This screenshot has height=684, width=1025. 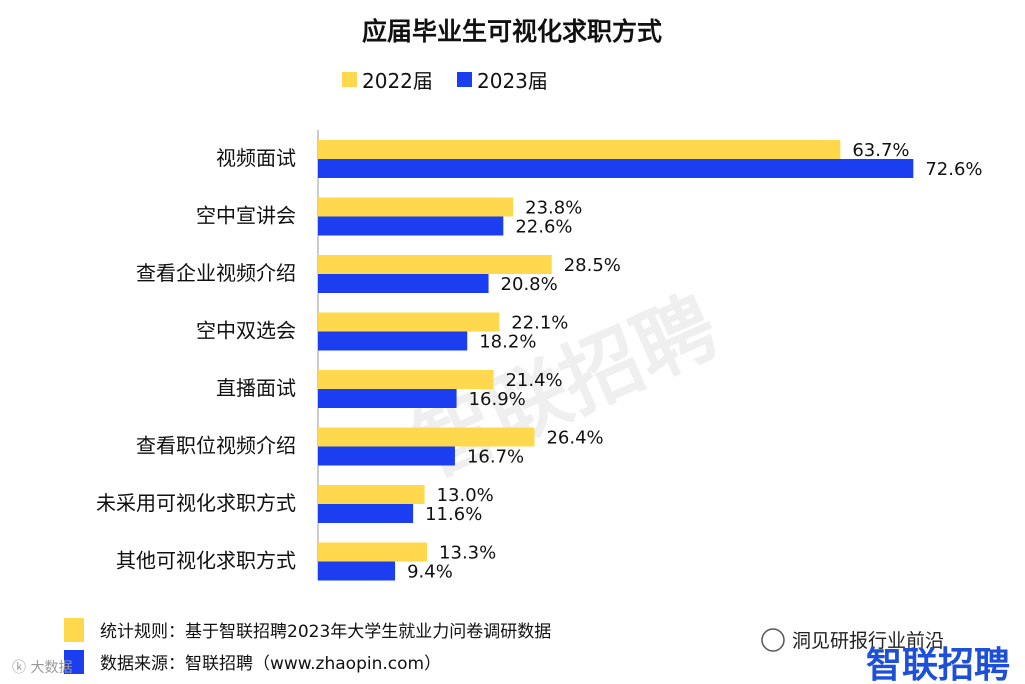 What do you see at coordinates (512, 31) in the screenshot?
I see `chart-title: 应届毕业生可视化求职方式` at bounding box center [512, 31].